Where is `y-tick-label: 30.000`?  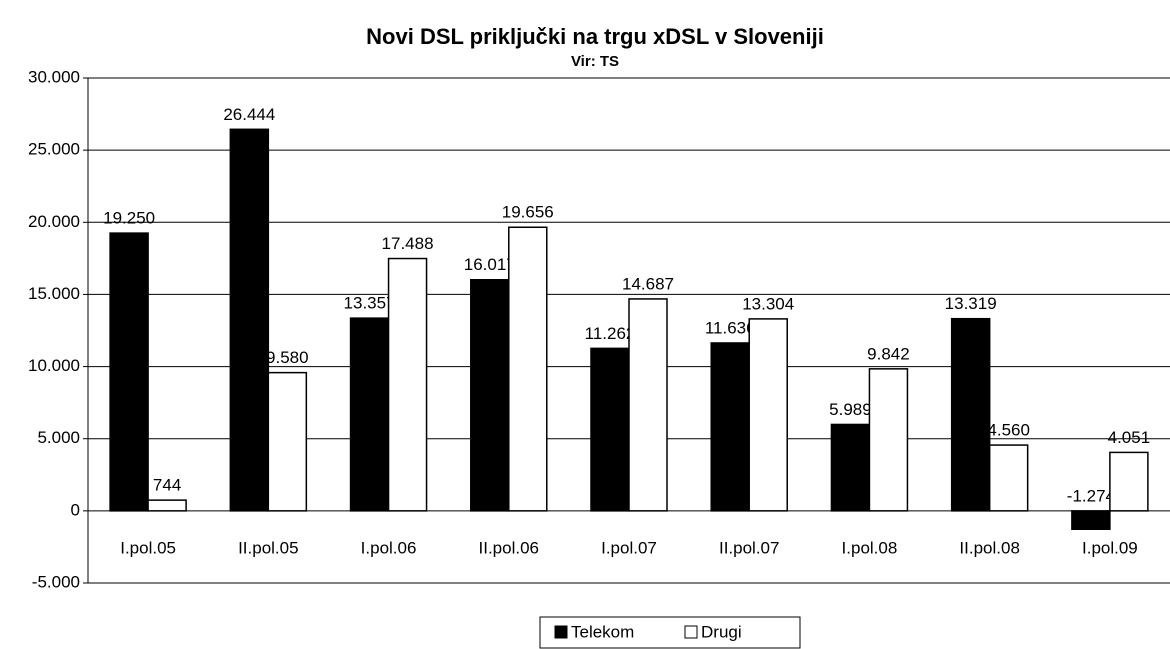
y-tick-label: 30.000 is located at coordinates (54, 76).